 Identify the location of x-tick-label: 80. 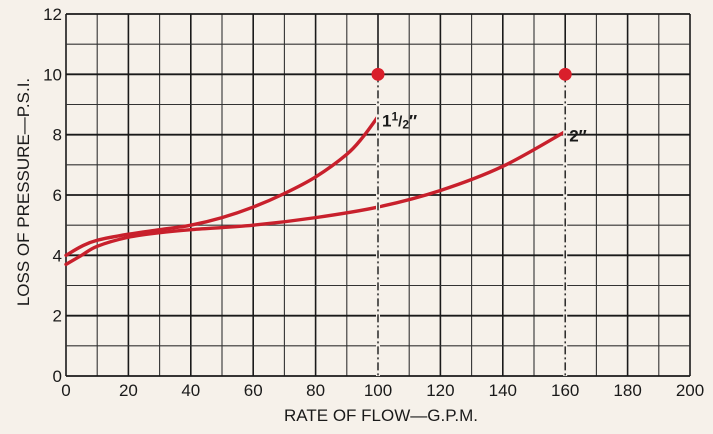
(315, 390).